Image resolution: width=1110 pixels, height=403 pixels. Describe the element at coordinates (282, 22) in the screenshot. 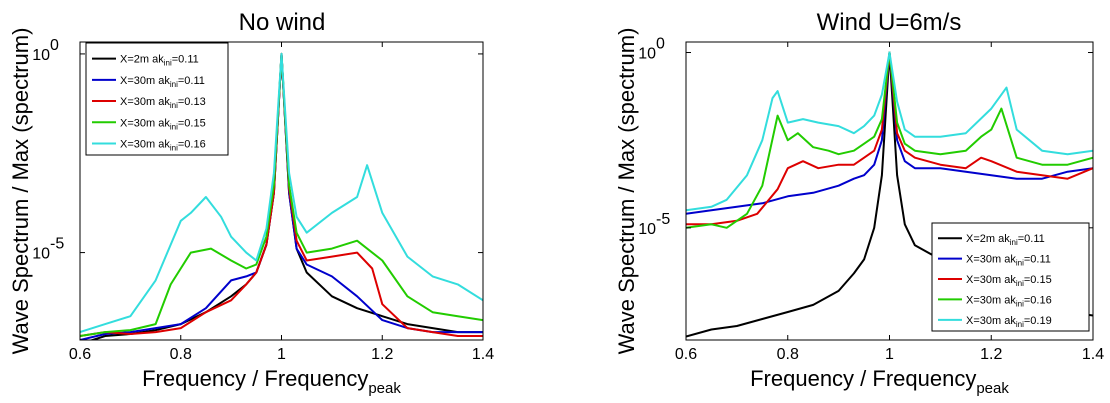

I see `chart-title: No wind` at that location.